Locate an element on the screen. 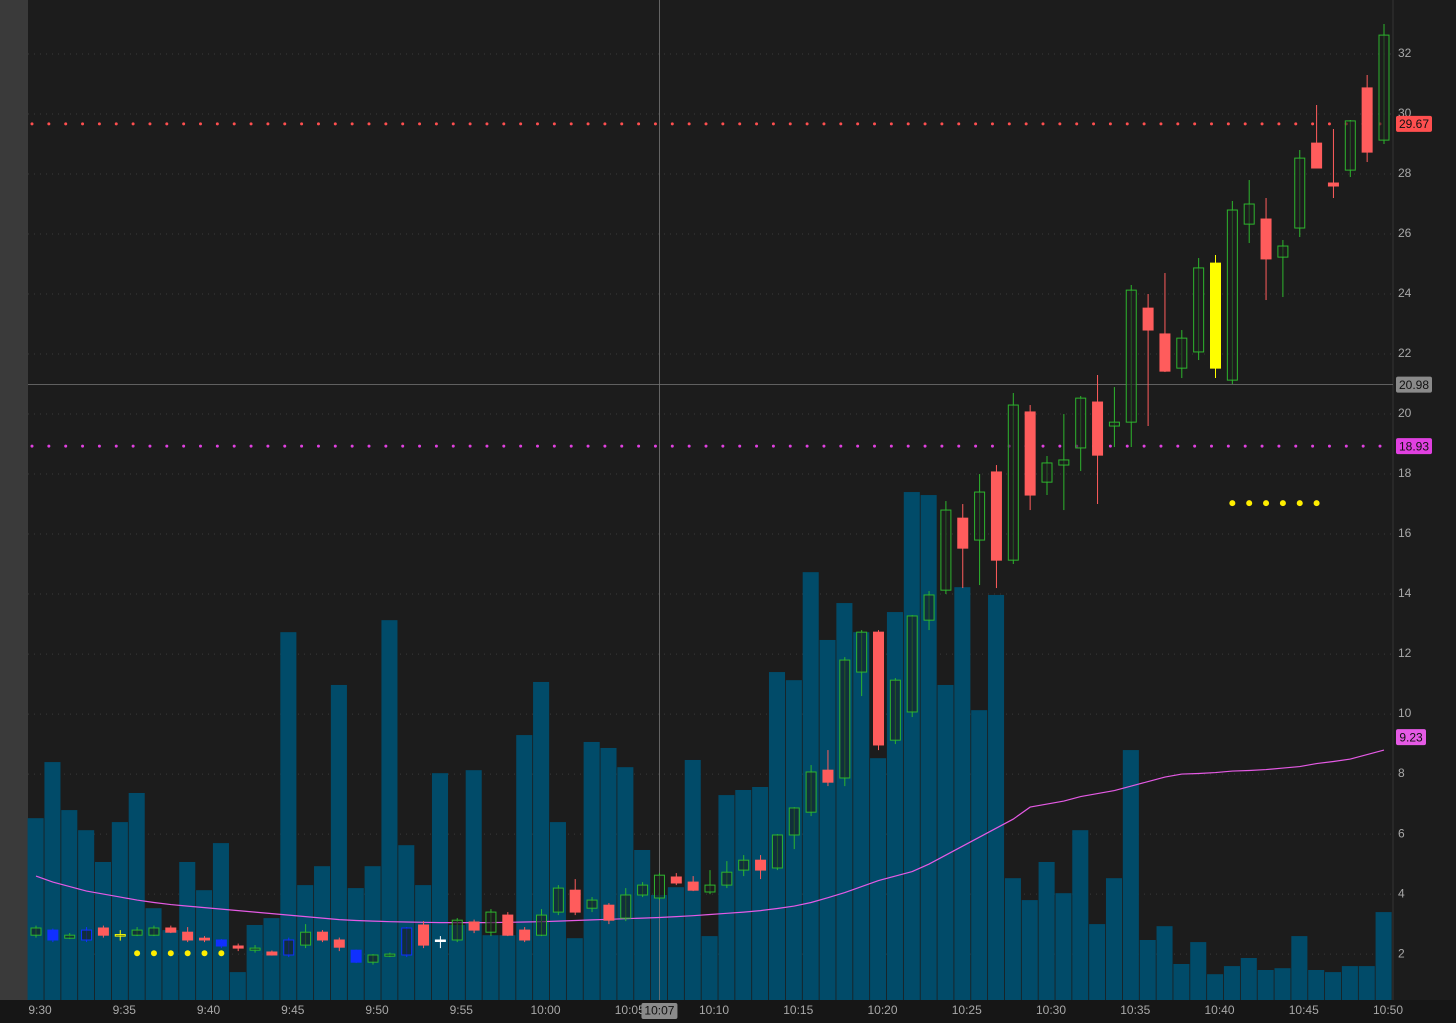  level-label-box is located at coordinates (1414, 446).